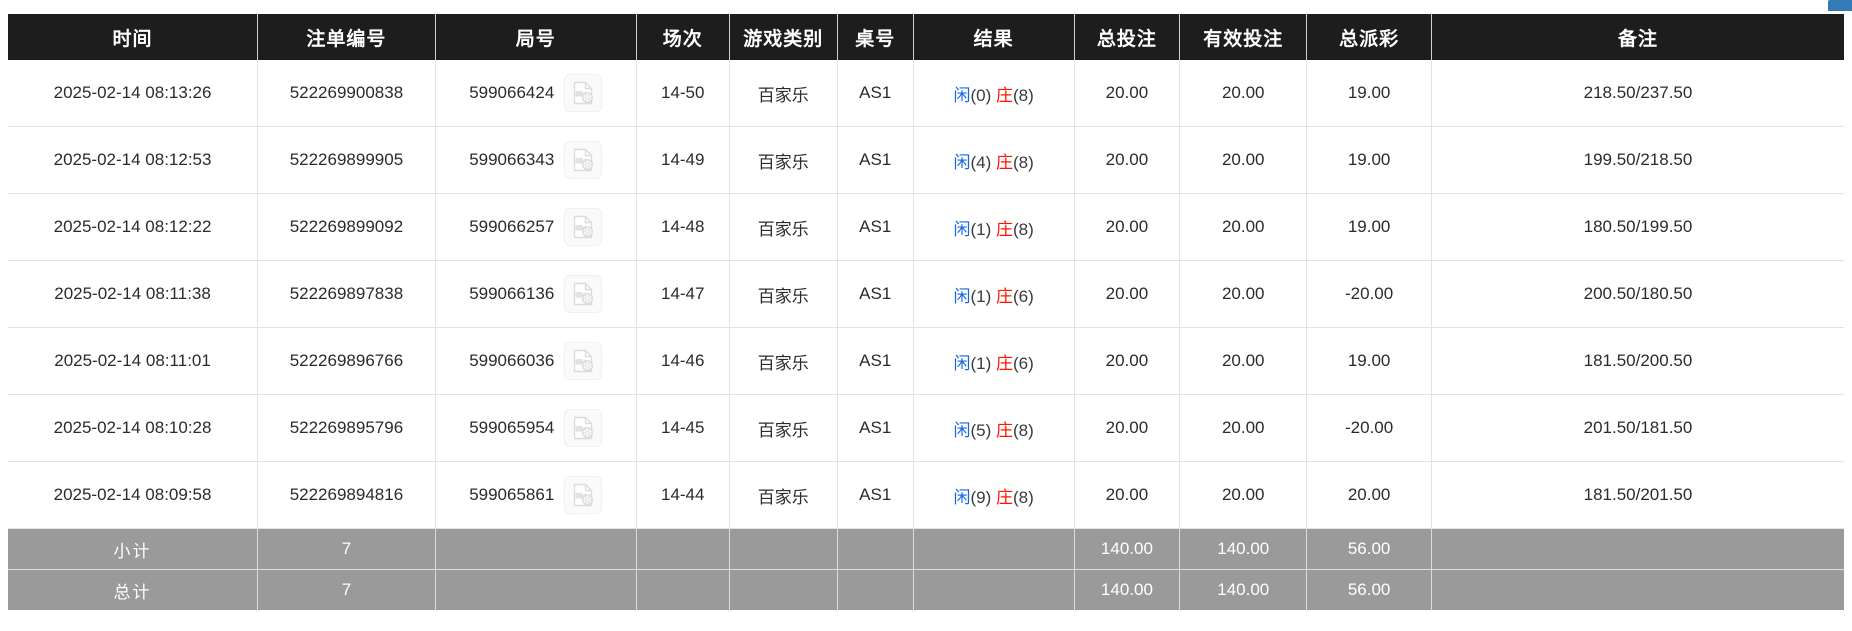 The height and width of the screenshot is (631, 1852). What do you see at coordinates (133, 160) in the screenshot?
I see `cell-time: 2025-02-14 08:12:53` at bounding box center [133, 160].